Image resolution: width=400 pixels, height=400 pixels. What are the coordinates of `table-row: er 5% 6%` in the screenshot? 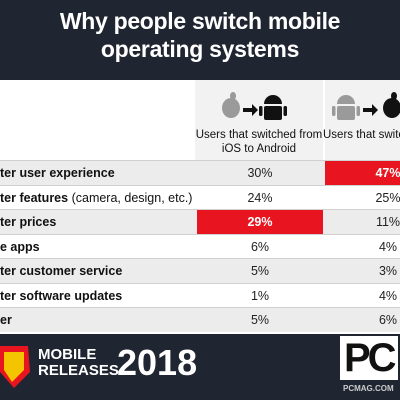 It's located at (200, 319).